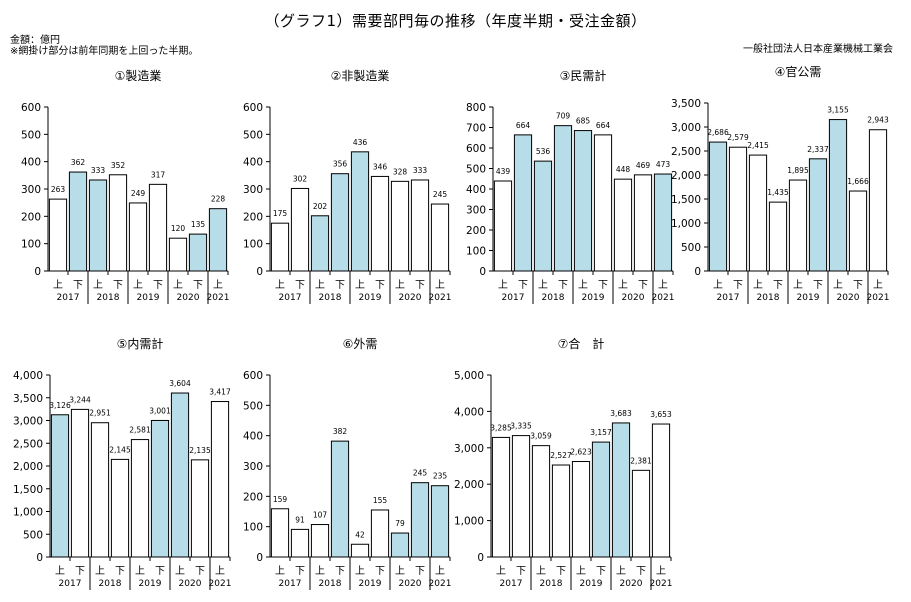 The image size is (911, 602). I want to click on chart-title: ②非製造業, so click(360, 76).